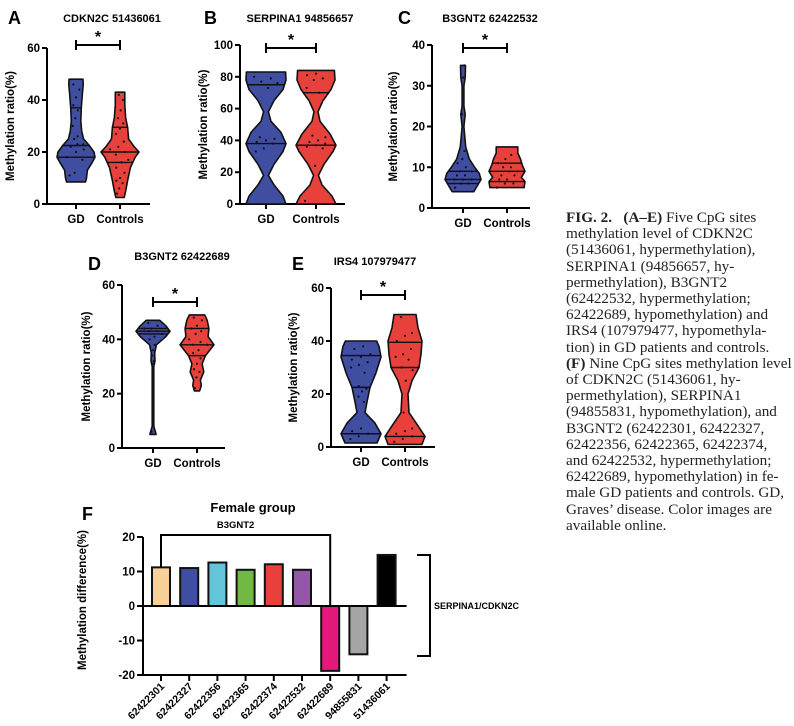  What do you see at coordinates (181, 257) in the screenshot?
I see `panel-title: B3GNT2 62422689` at bounding box center [181, 257].